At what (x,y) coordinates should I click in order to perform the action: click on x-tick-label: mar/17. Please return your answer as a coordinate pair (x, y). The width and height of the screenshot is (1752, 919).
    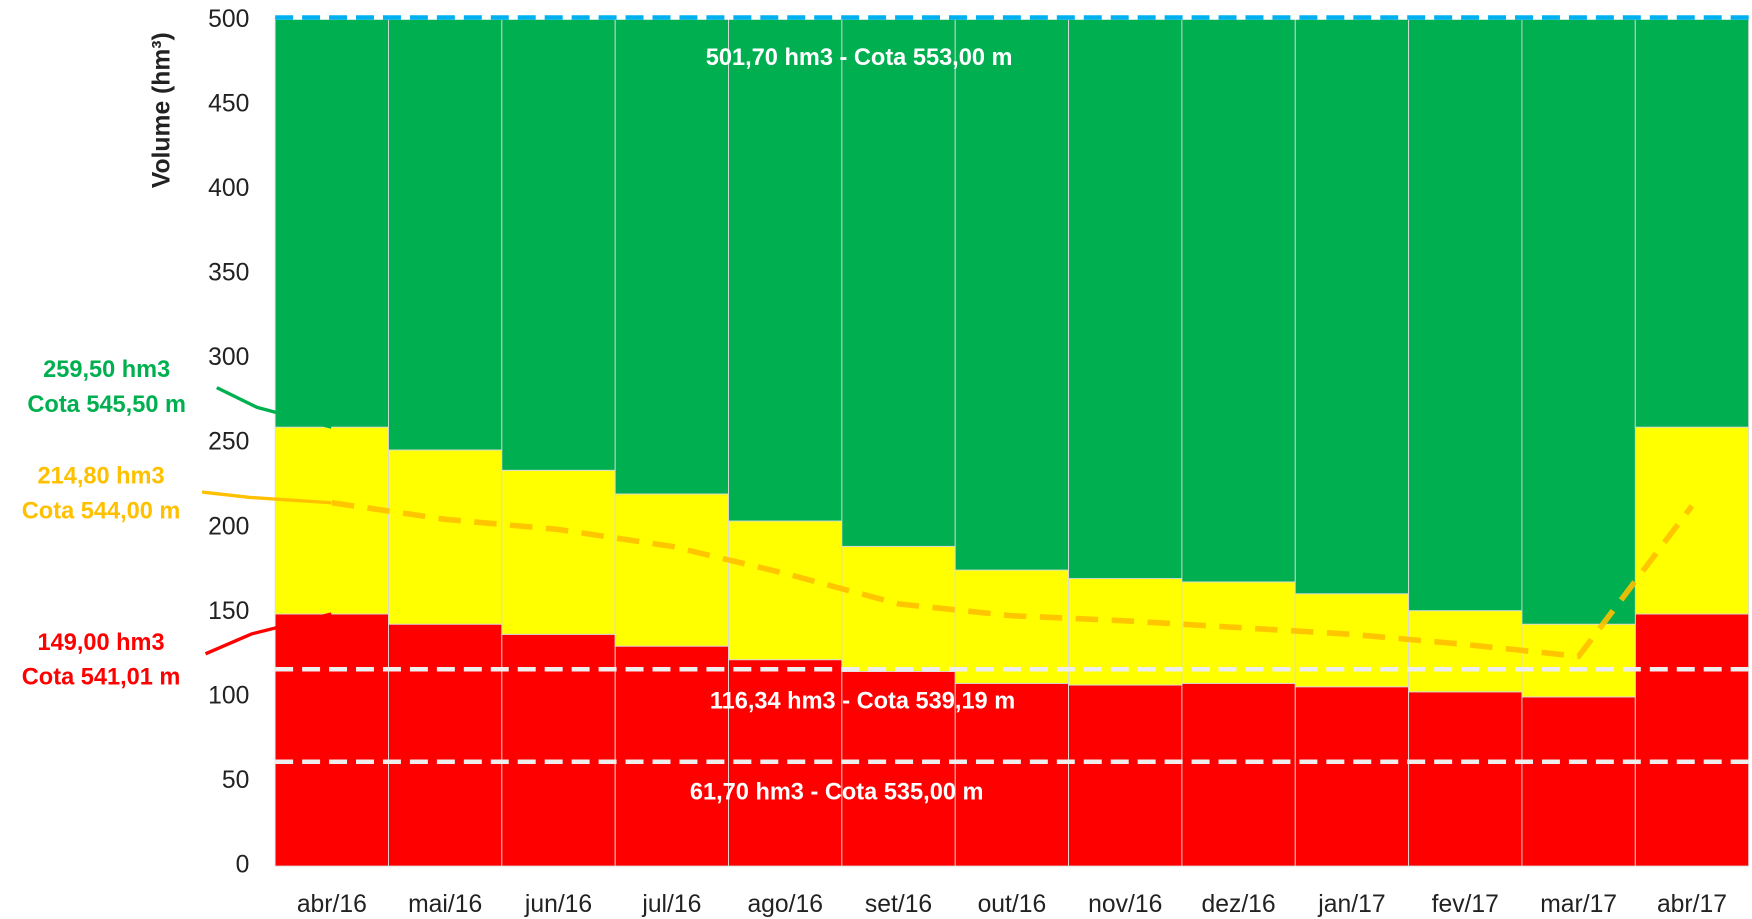
    Looking at the image, I should click on (1578, 904).